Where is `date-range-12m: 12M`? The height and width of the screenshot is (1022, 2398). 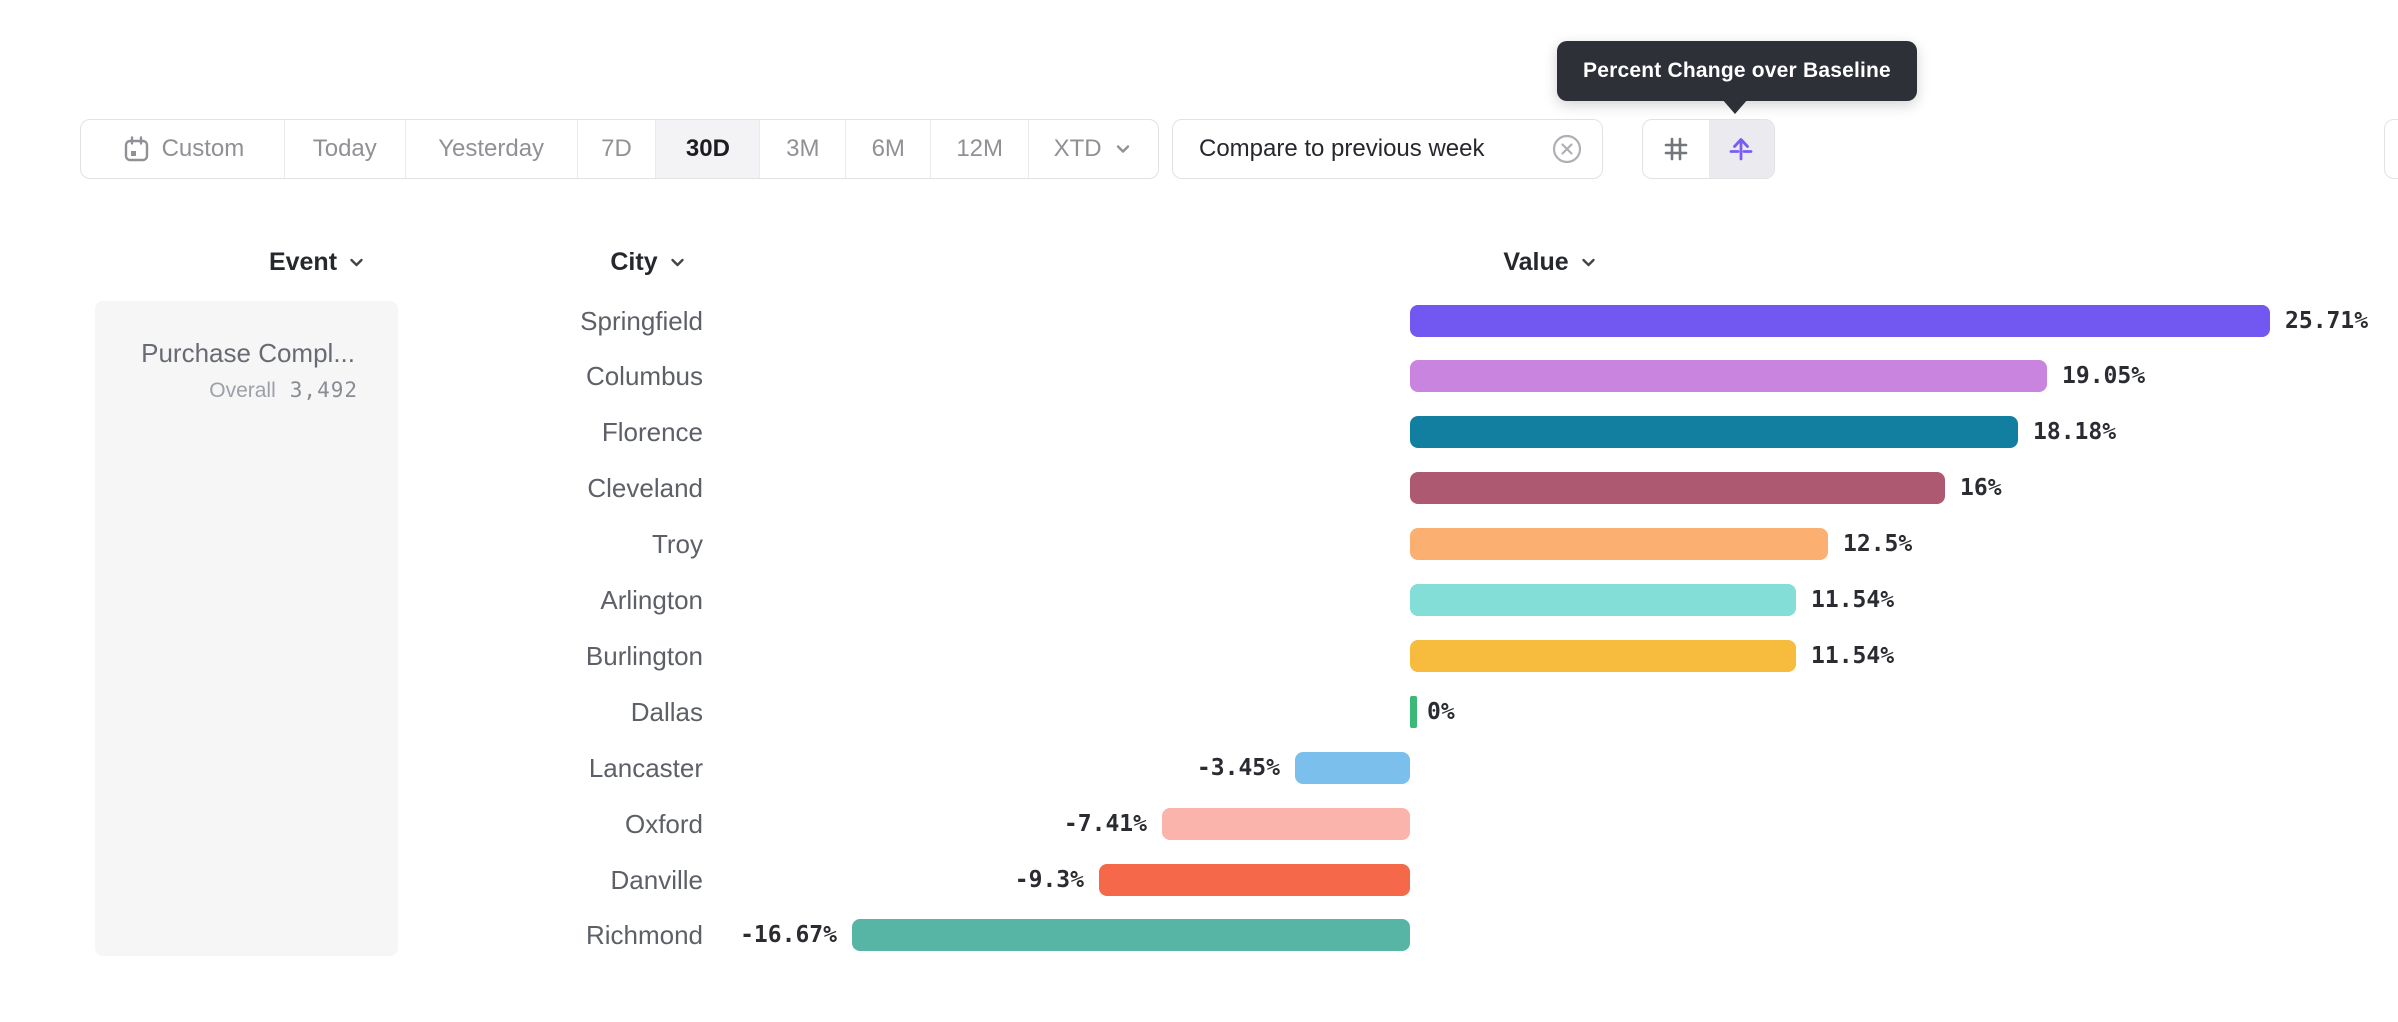 date-range-12m: 12M is located at coordinates (980, 149).